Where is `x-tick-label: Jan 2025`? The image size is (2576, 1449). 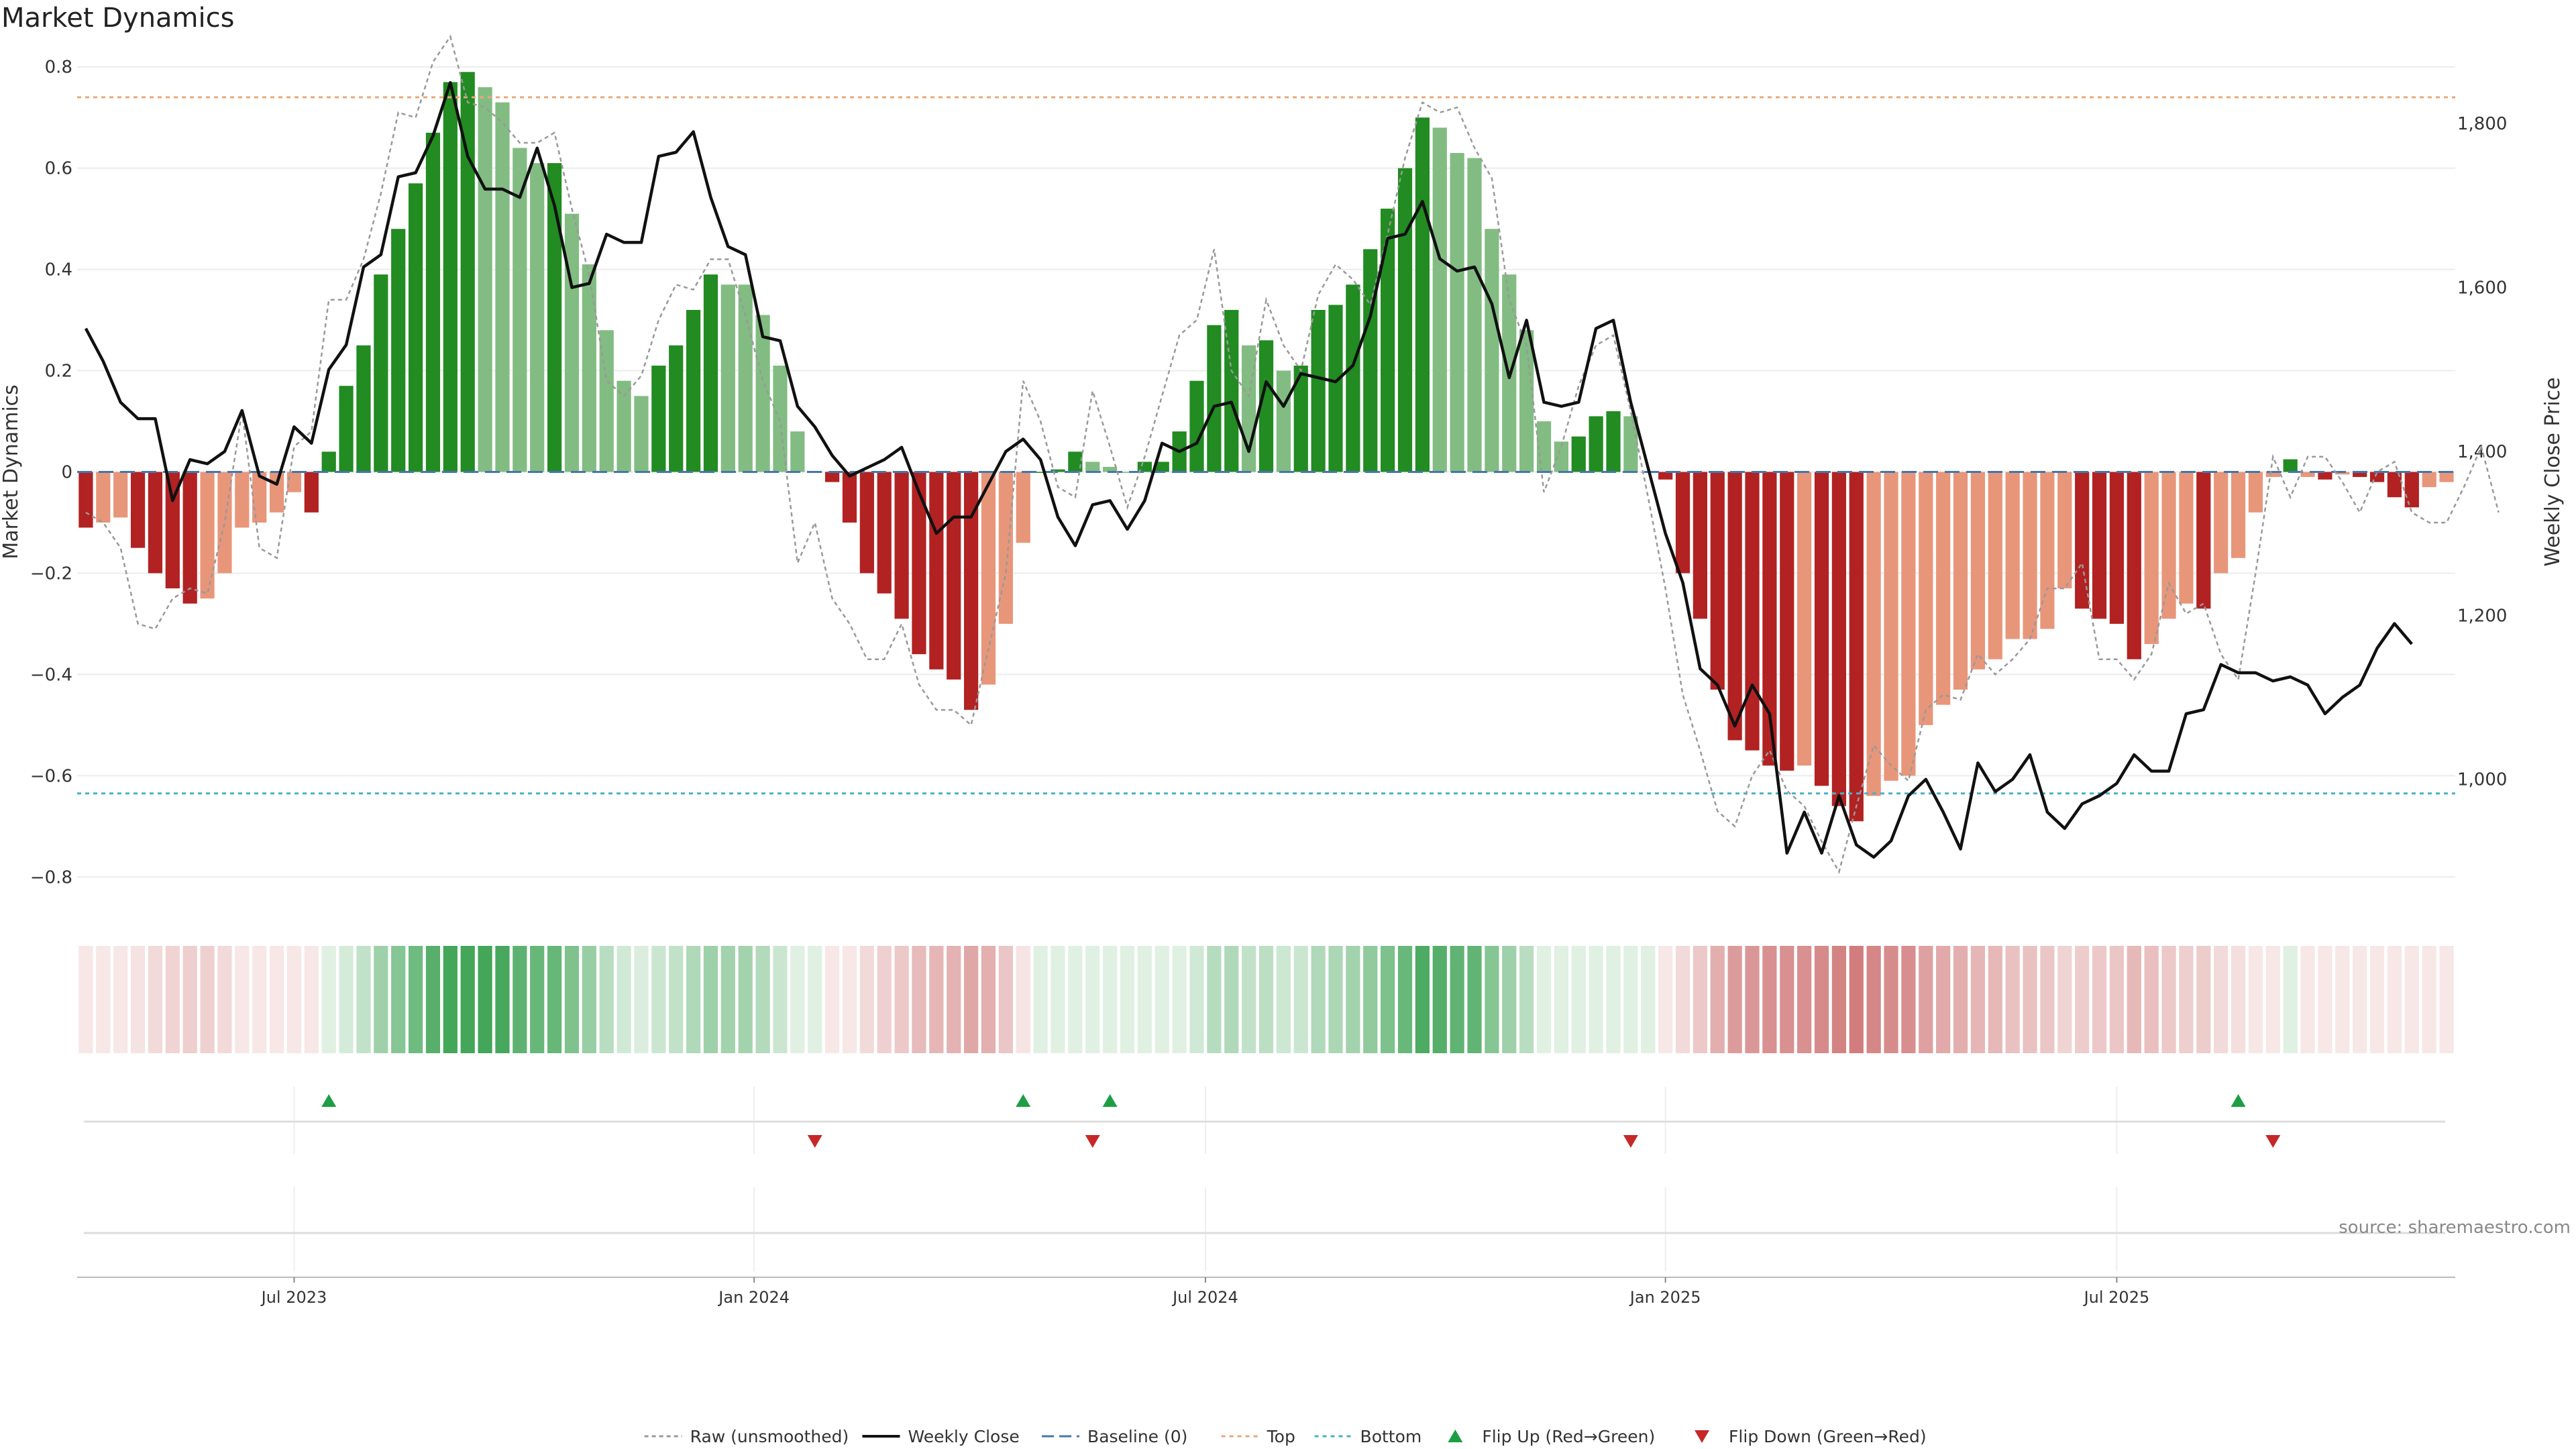 x-tick-label: Jan 2025 is located at coordinates (1665, 1297).